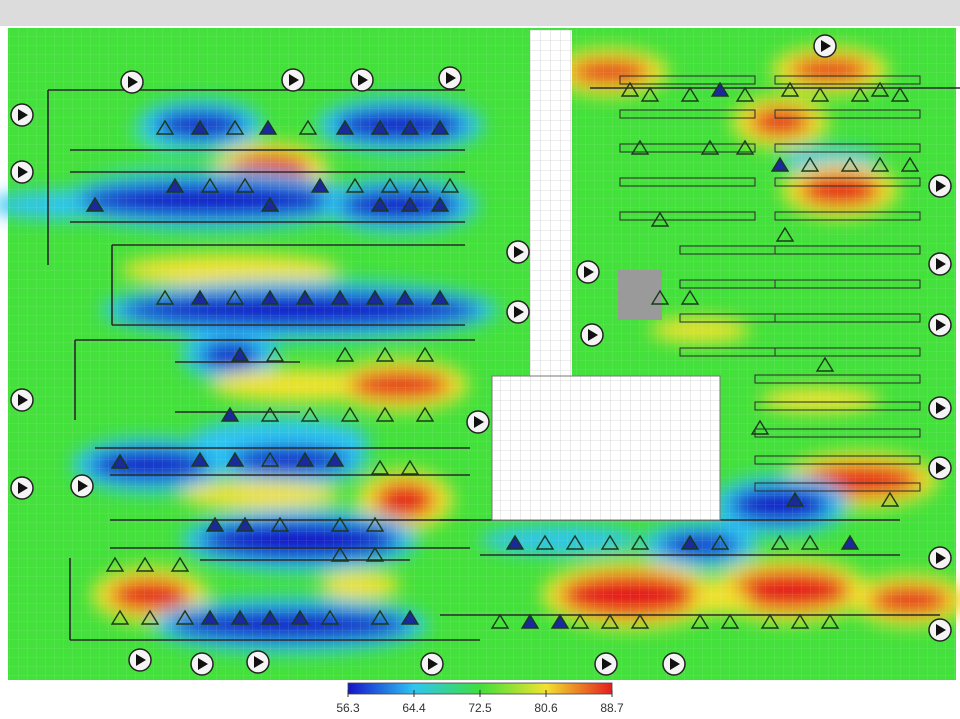 This screenshot has width=960, height=719. What do you see at coordinates (551, 203) in the screenshot?
I see `corridor-grid` at bounding box center [551, 203].